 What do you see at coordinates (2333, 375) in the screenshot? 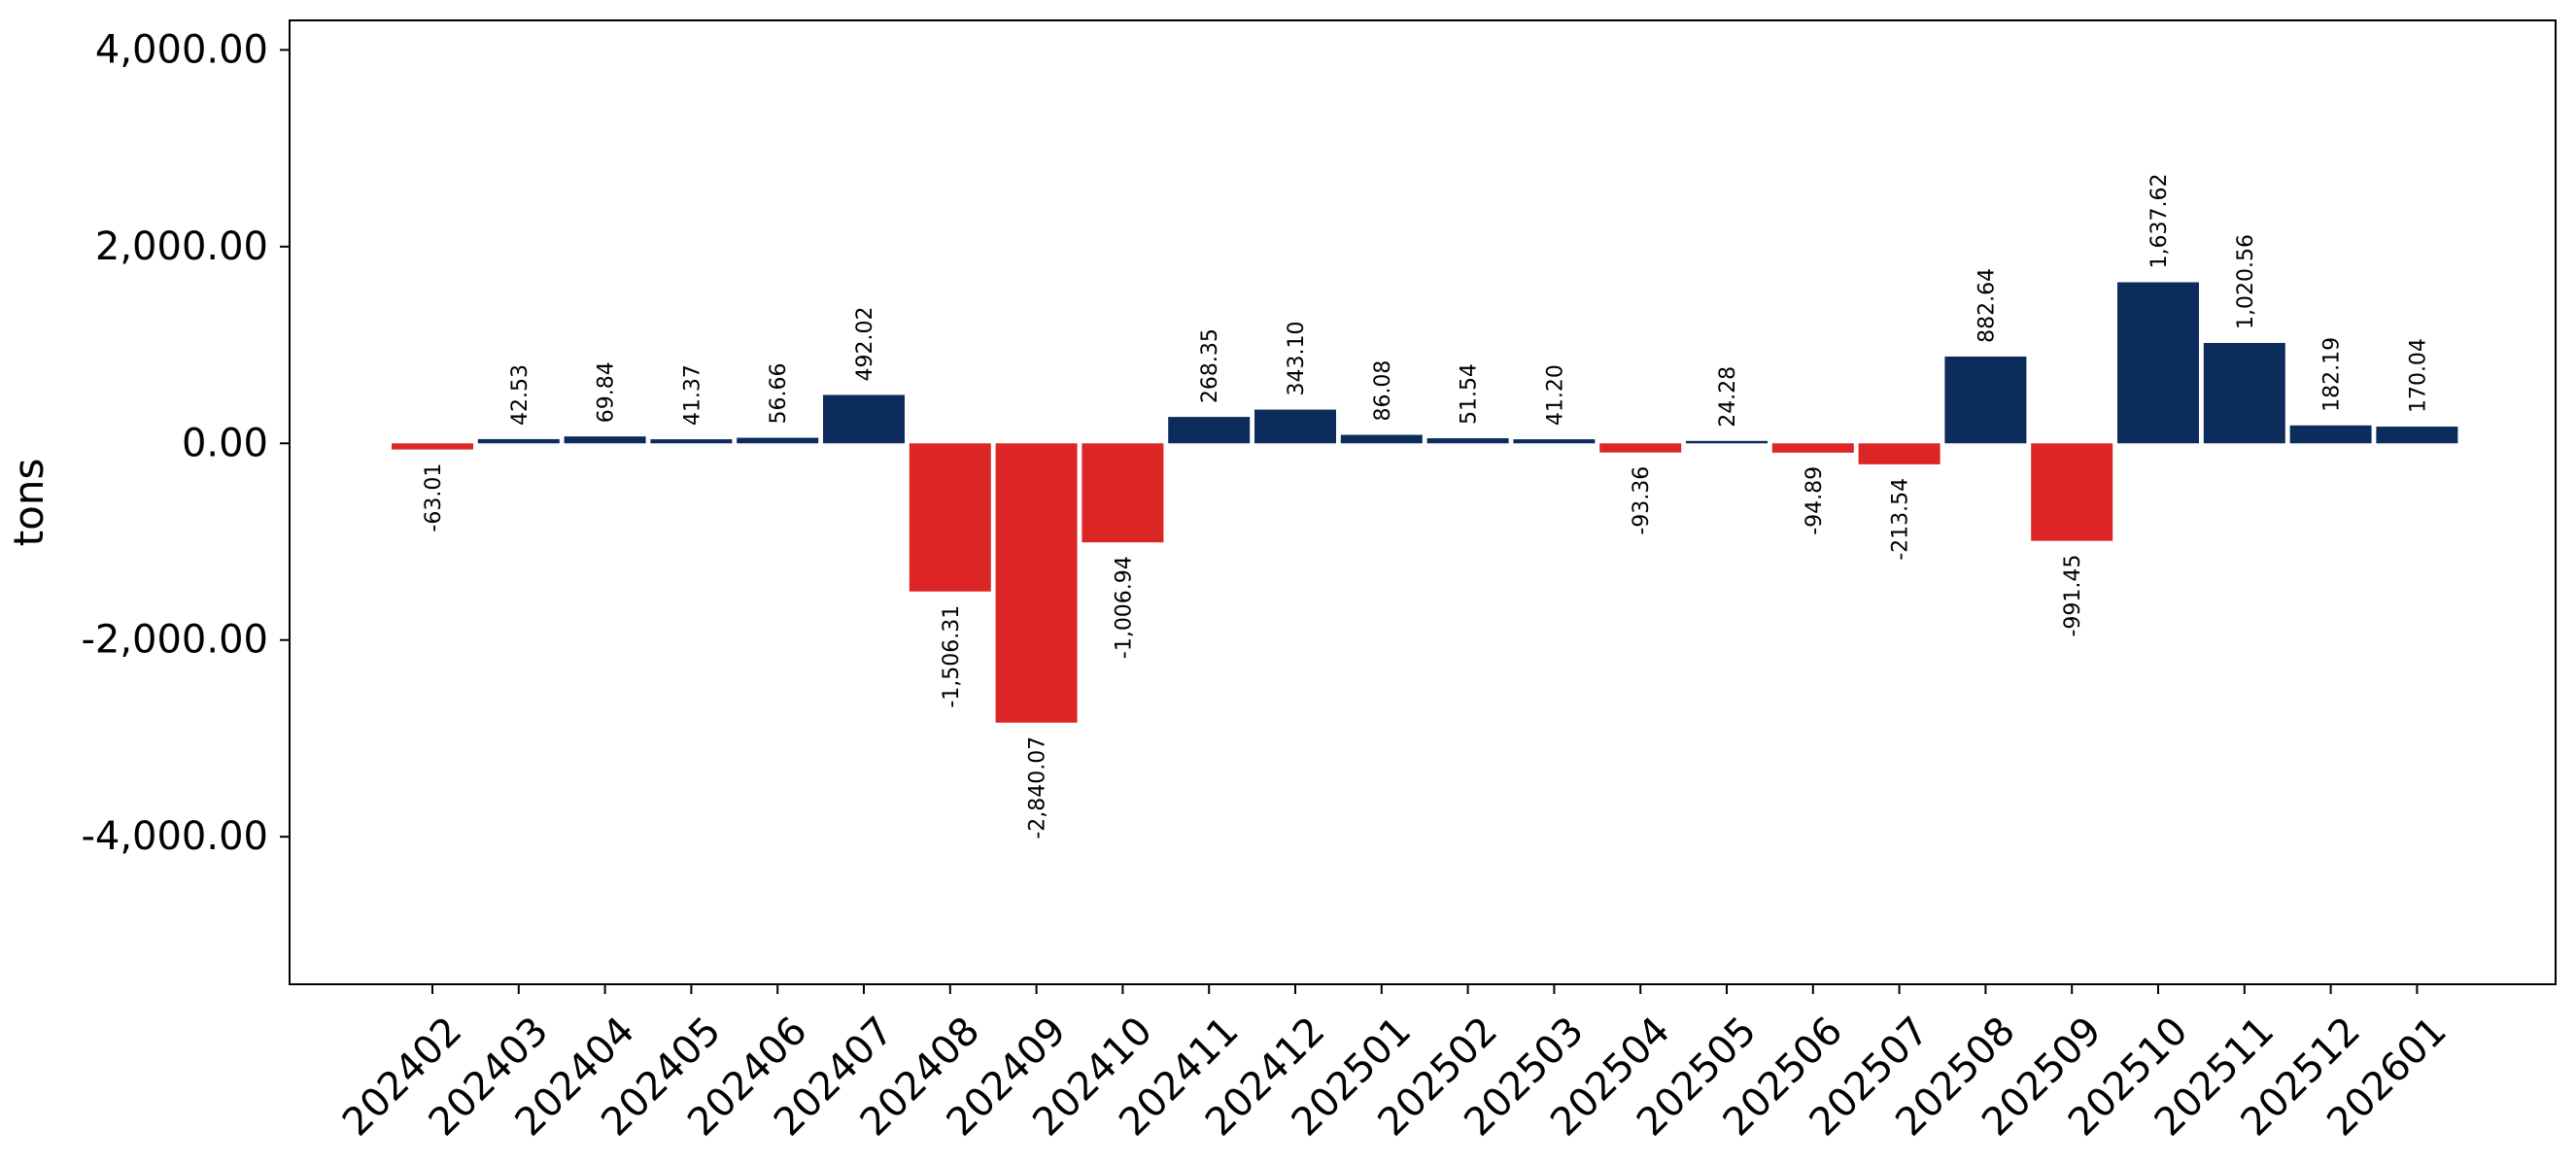
I see `data-label-202512: 182.19` at bounding box center [2333, 375].